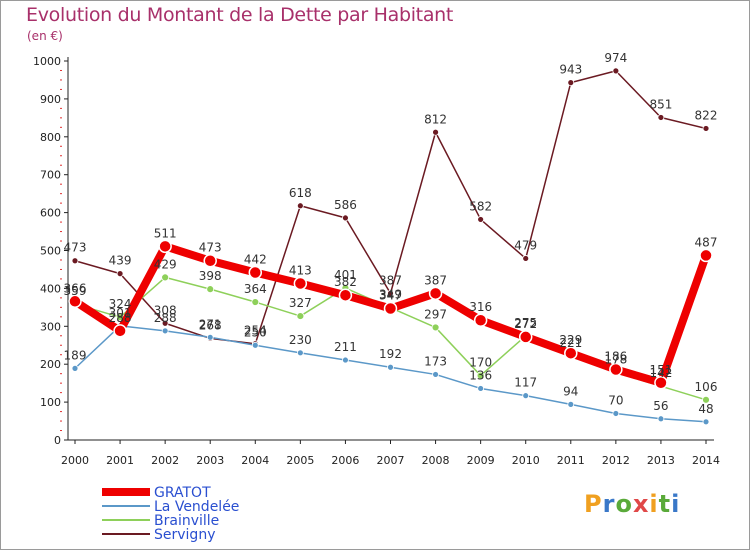 Image resolution: width=750 pixels, height=550 pixels. What do you see at coordinates (705, 409) in the screenshot?
I see `data-label: 48` at bounding box center [705, 409].